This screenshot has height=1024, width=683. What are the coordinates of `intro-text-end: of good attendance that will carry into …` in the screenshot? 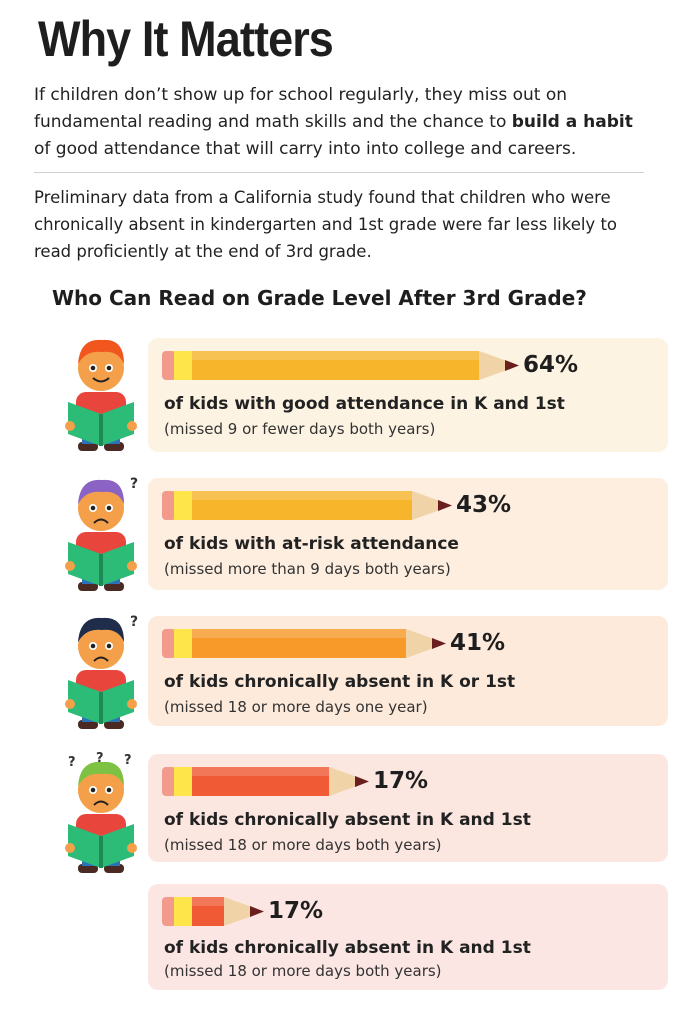 It's located at (305, 149).